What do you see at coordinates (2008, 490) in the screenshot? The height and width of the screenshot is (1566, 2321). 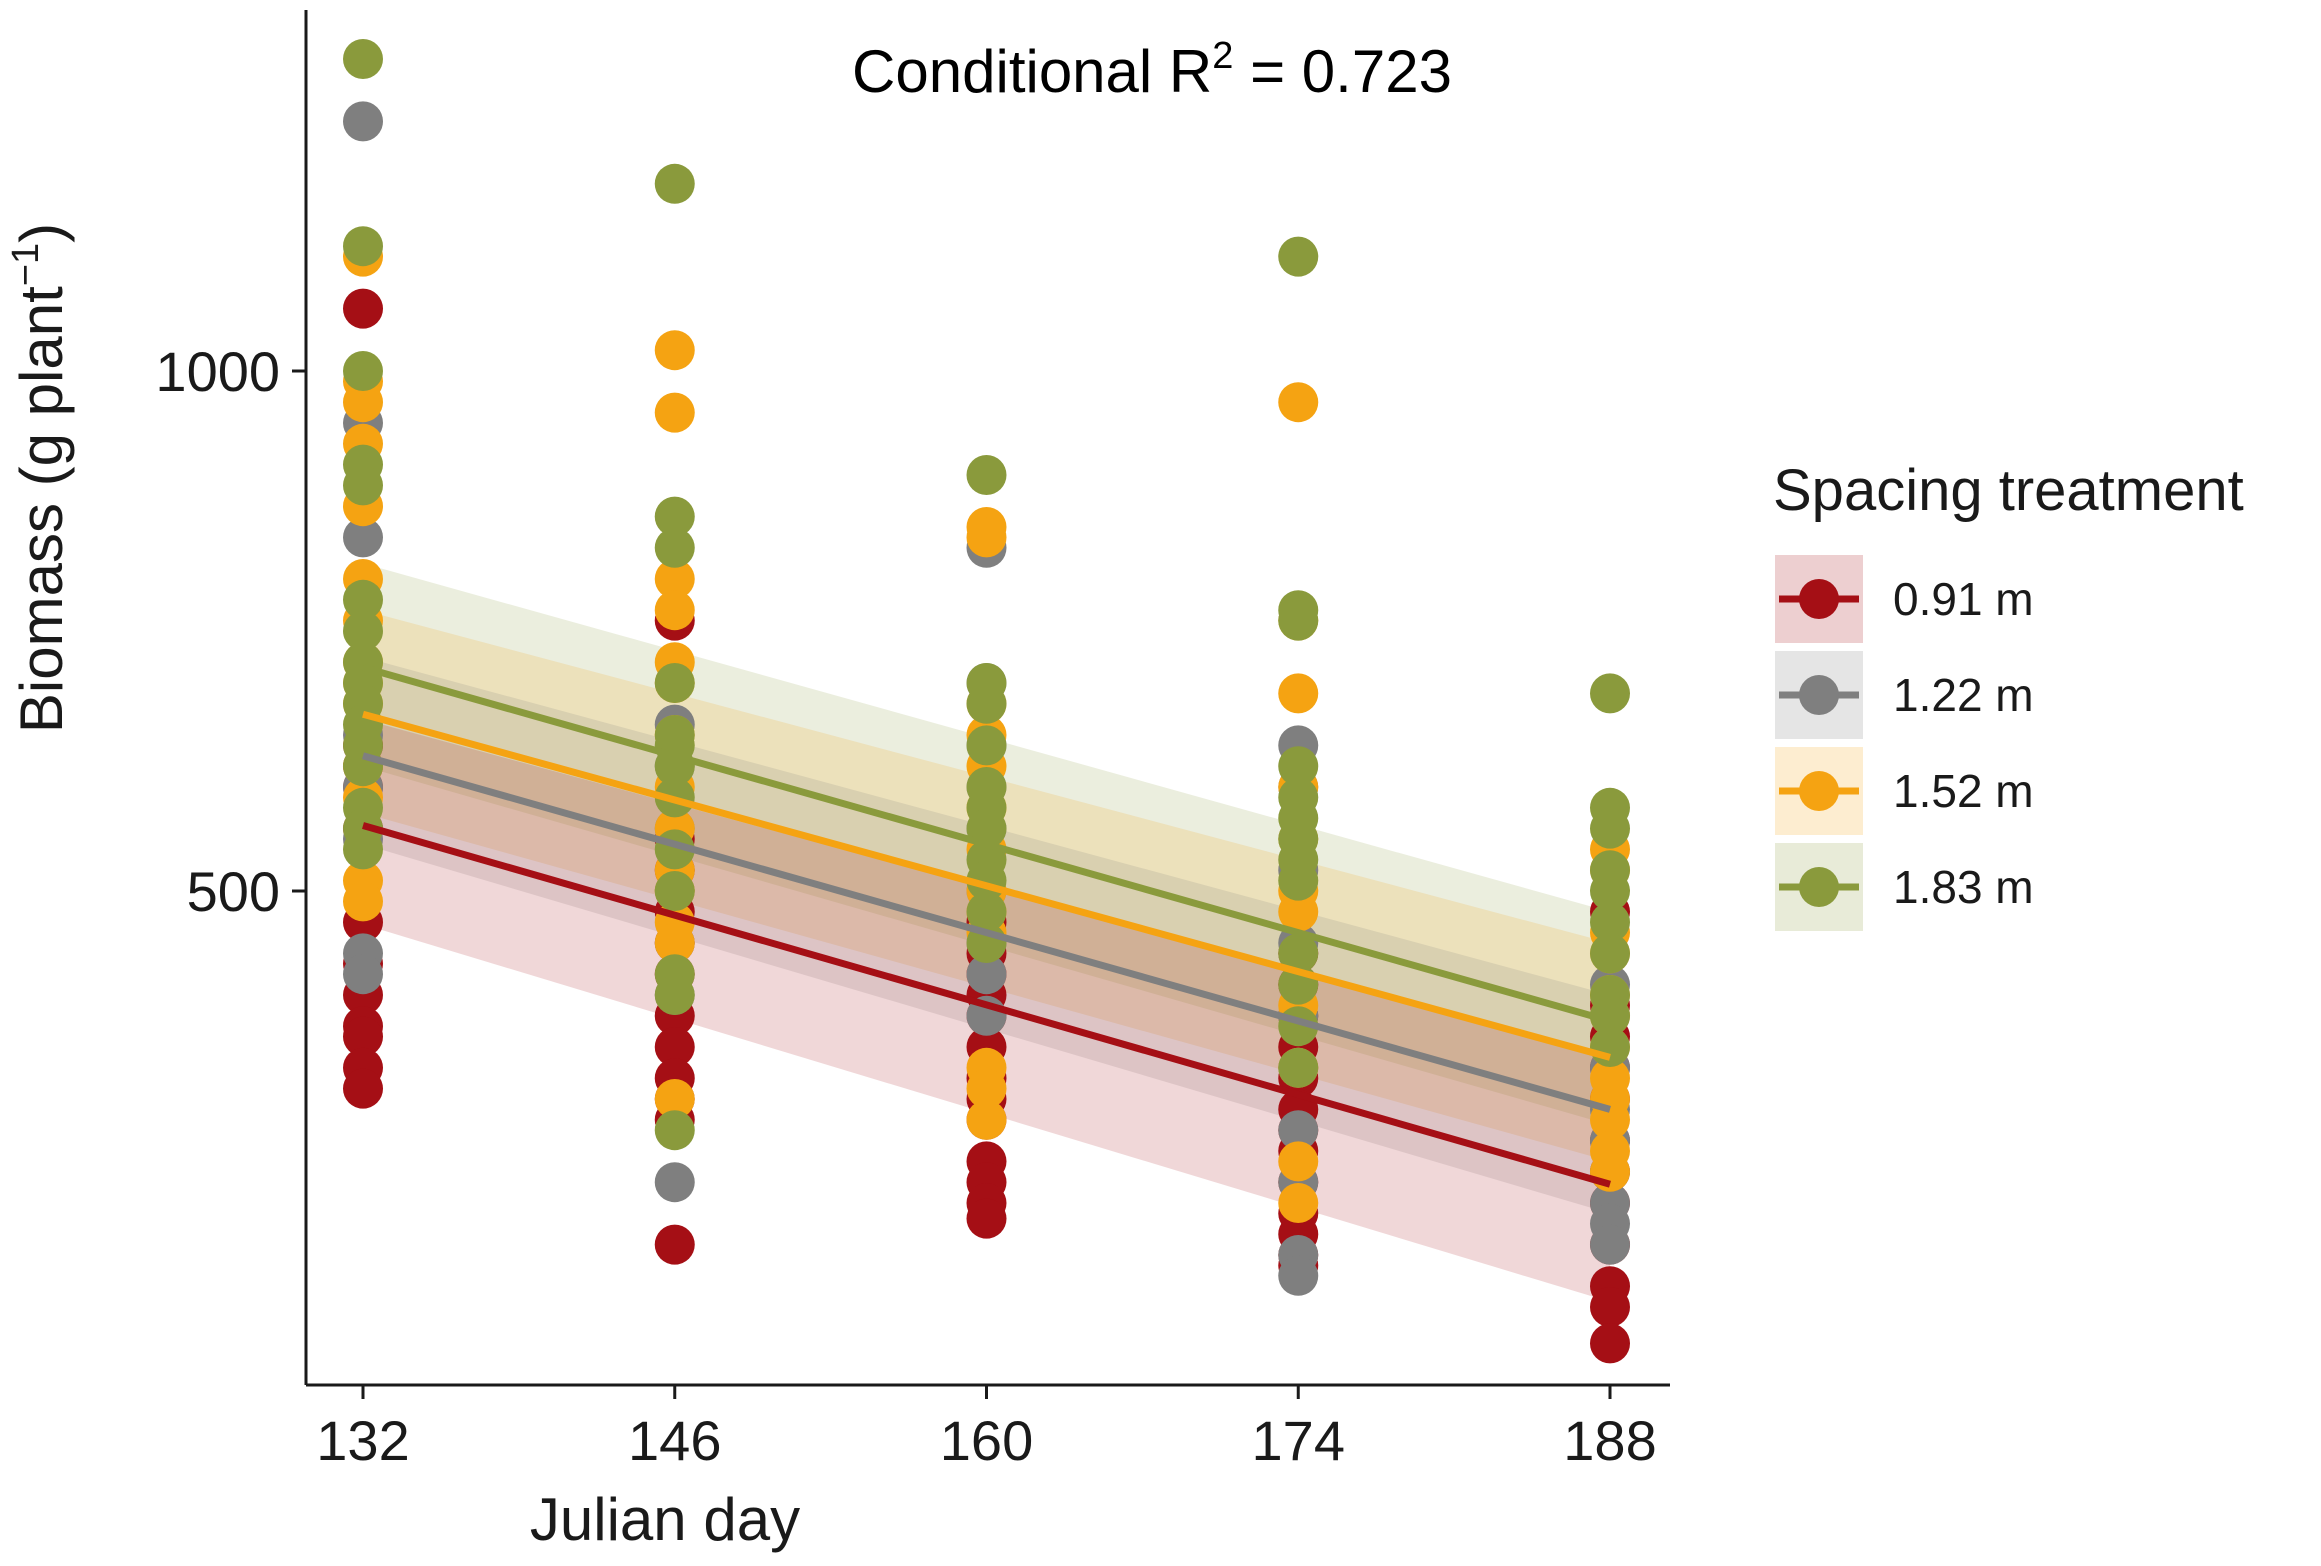 I see `legend-title: Spacing treatment` at bounding box center [2008, 490].